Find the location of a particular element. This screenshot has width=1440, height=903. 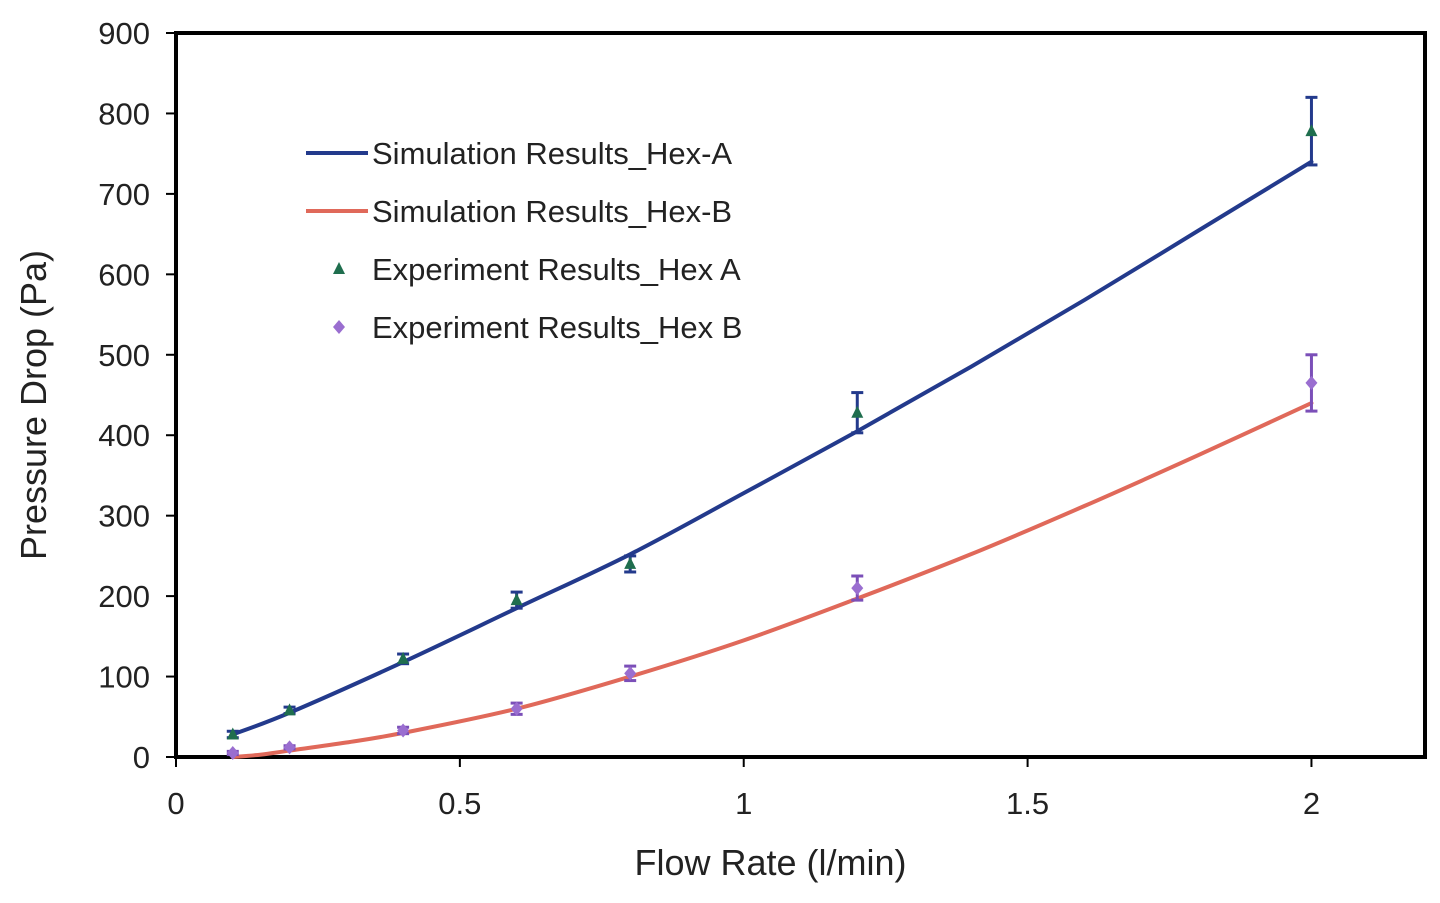

y-tick-label: 700 is located at coordinates (124, 194).